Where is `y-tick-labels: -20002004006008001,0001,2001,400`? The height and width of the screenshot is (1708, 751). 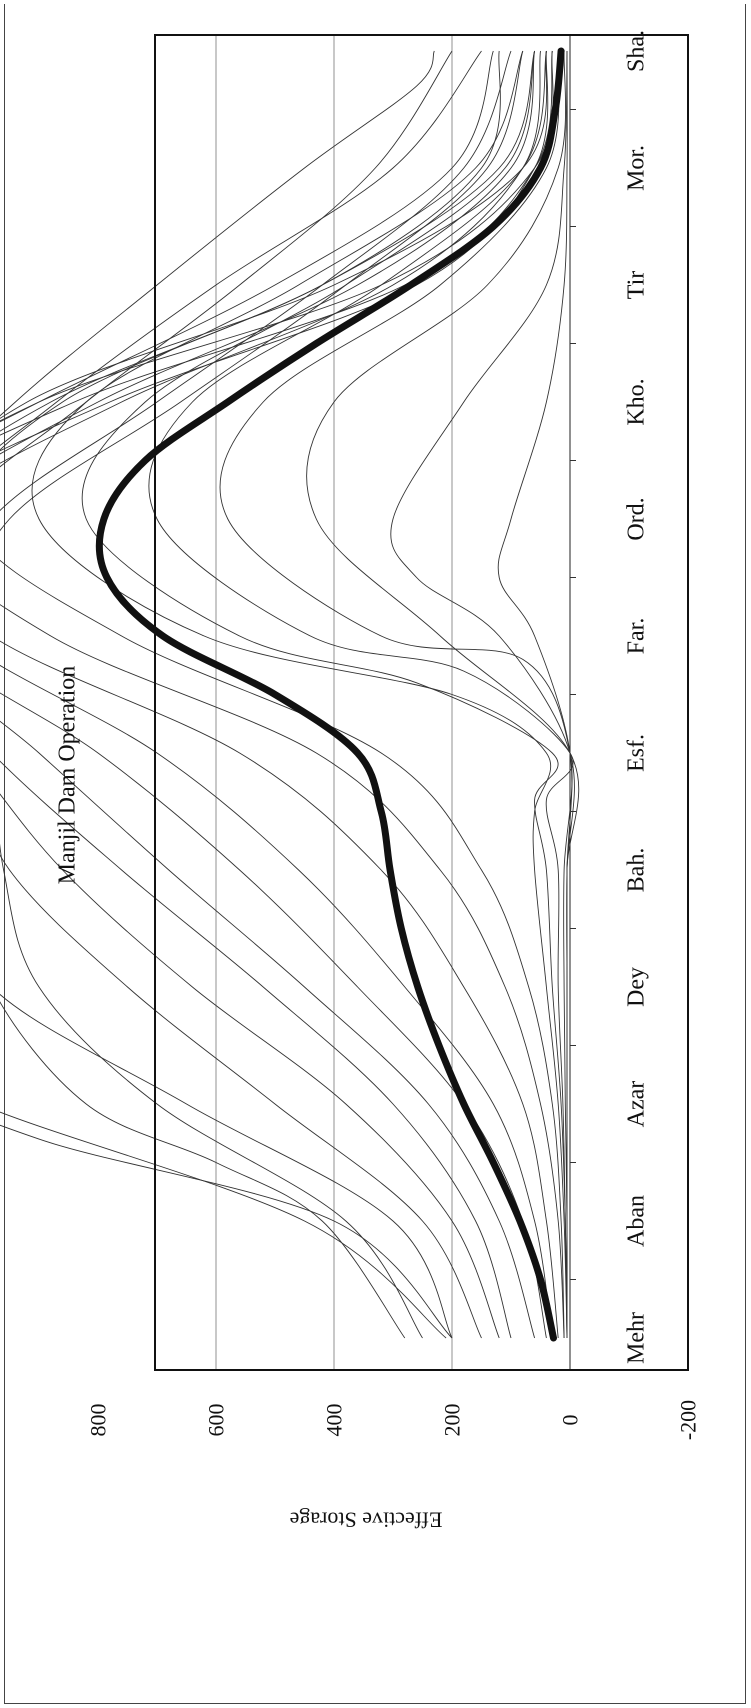
y-tick-labels: -20002004006008001,0001,2001,400 is located at coordinates (393, 1420).